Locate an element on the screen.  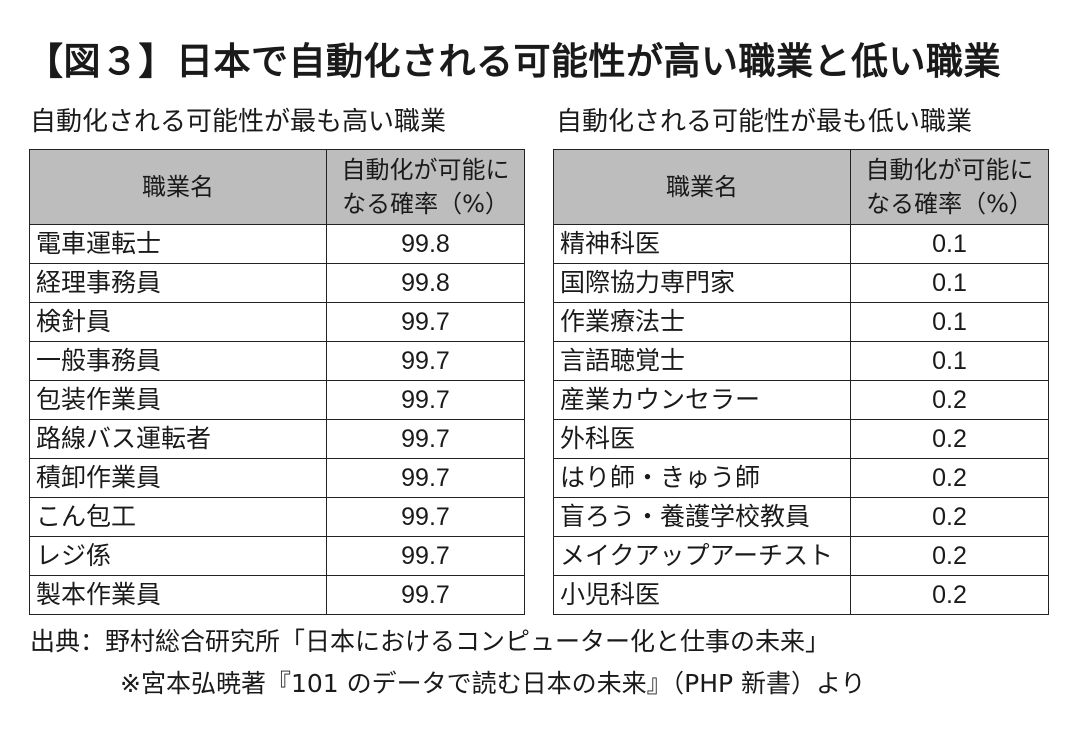
table-row: 電車運転士 99.8 is located at coordinates (277, 244).